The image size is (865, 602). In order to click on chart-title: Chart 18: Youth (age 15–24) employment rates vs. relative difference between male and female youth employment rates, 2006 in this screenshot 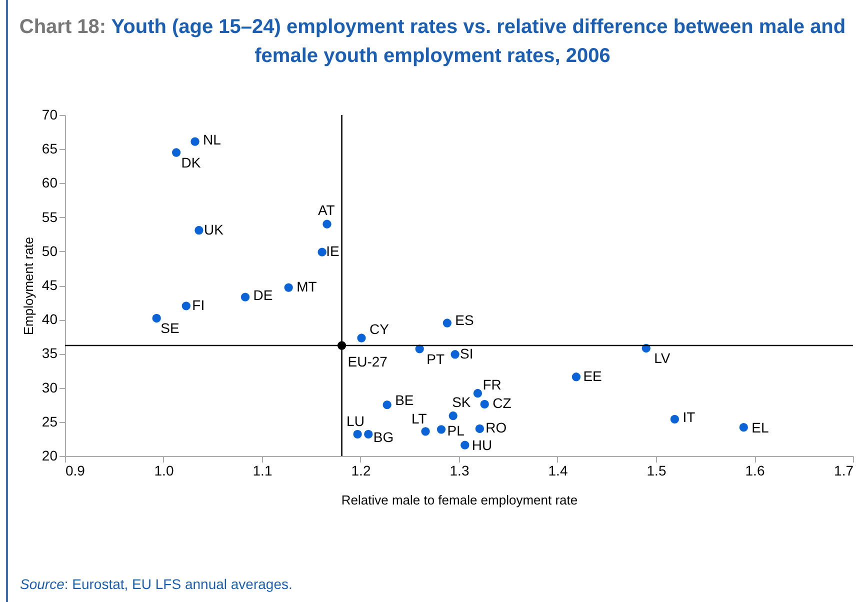, I will do `click(432, 42)`.